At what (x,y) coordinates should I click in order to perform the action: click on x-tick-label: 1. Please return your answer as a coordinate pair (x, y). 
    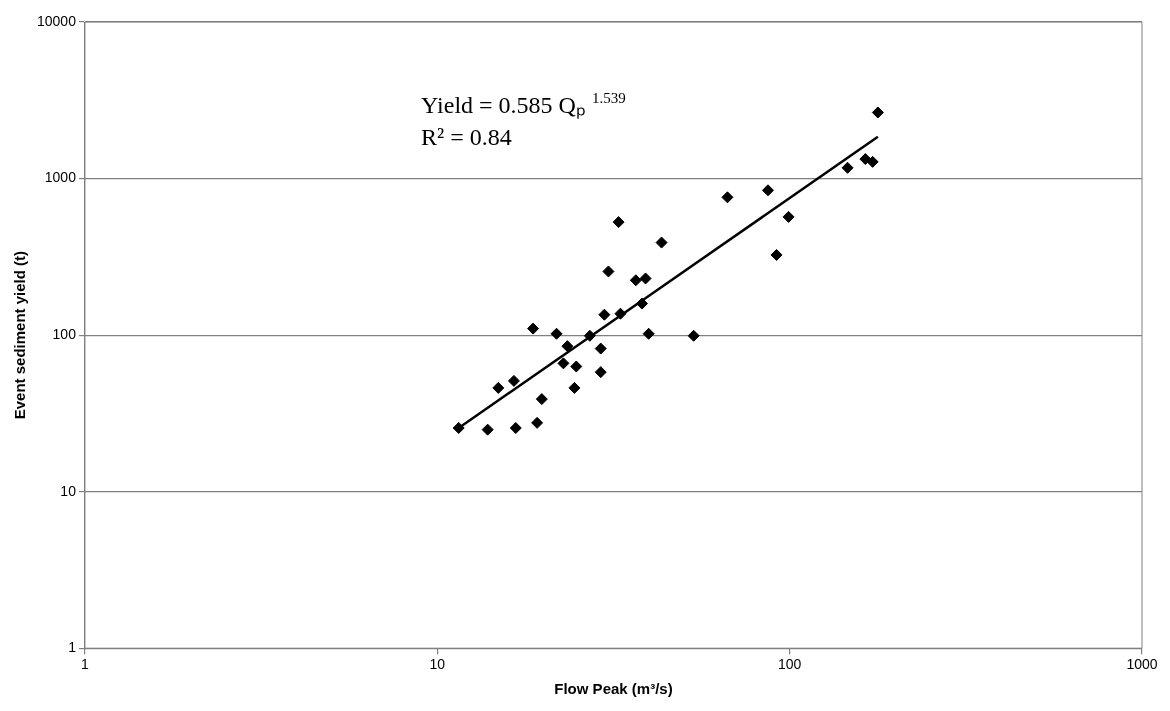
    Looking at the image, I should click on (85, 664).